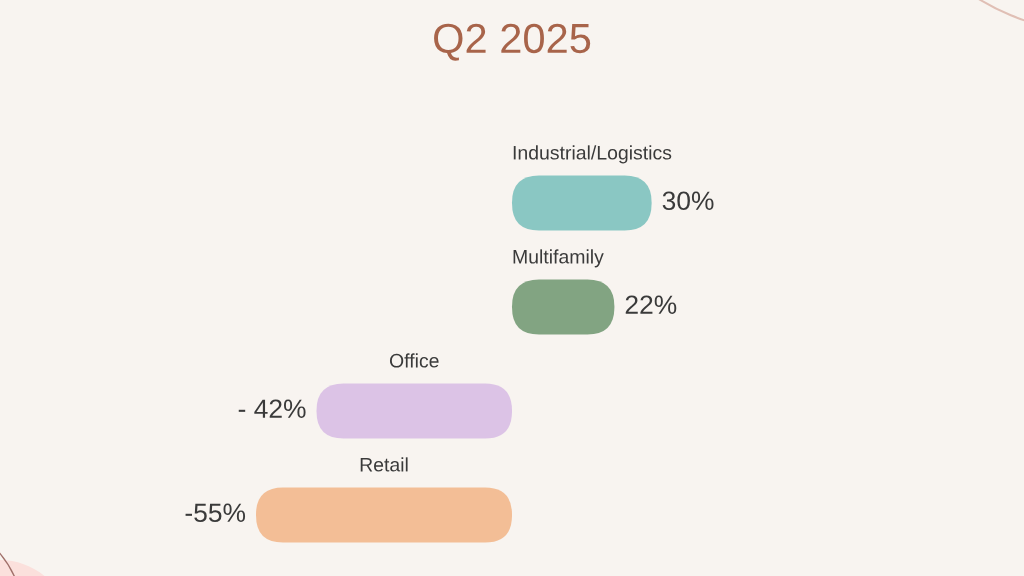 Image resolution: width=1024 pixels, height=576 pixels. I want to click on y-tick-label: Office, so click(414, 360).